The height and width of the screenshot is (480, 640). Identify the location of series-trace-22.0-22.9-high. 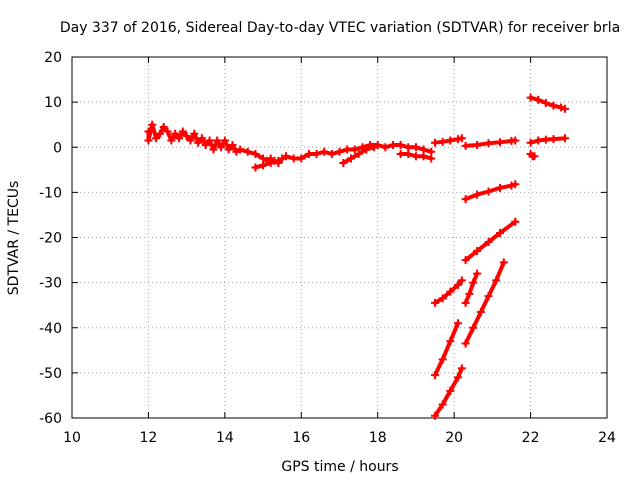
(547, 103).